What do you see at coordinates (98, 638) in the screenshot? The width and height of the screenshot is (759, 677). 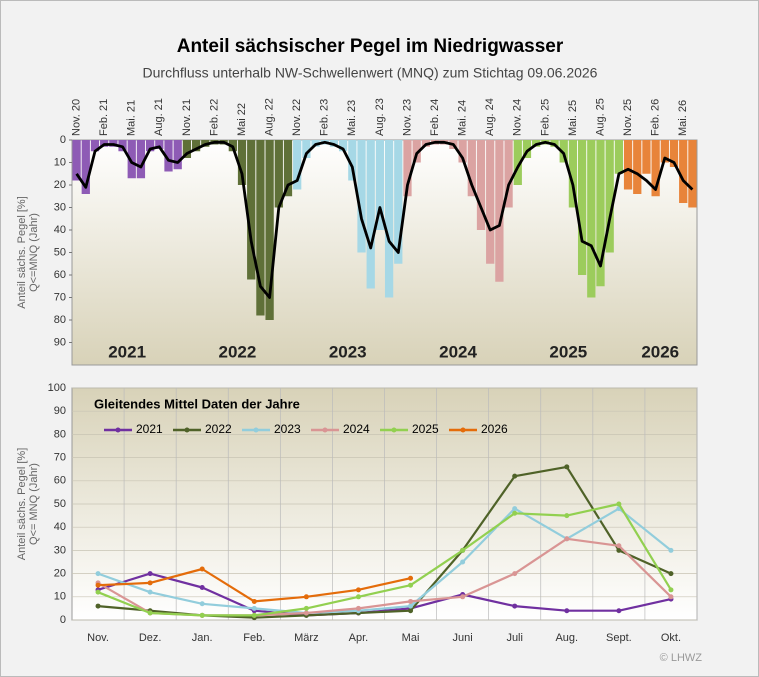 I see `x-tick-label: Nov.` at bounding box center [98, 638].